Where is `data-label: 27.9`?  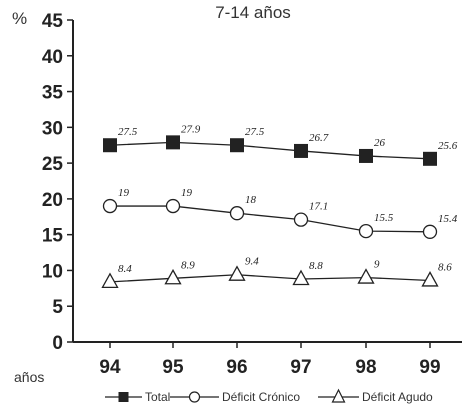 data-label: 27.9 is located at coordinates (191, 129).